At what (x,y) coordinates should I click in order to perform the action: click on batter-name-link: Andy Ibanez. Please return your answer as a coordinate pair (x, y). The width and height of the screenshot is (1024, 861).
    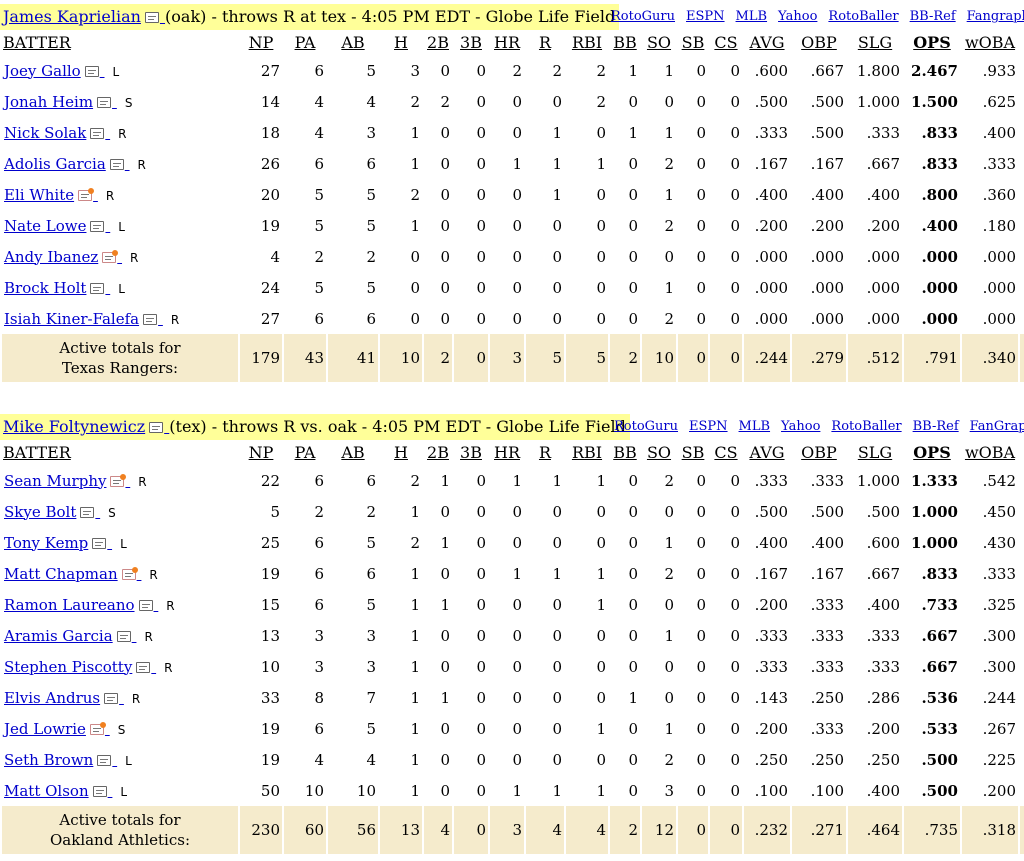
    Looking at the image, I should click on (51, 256).